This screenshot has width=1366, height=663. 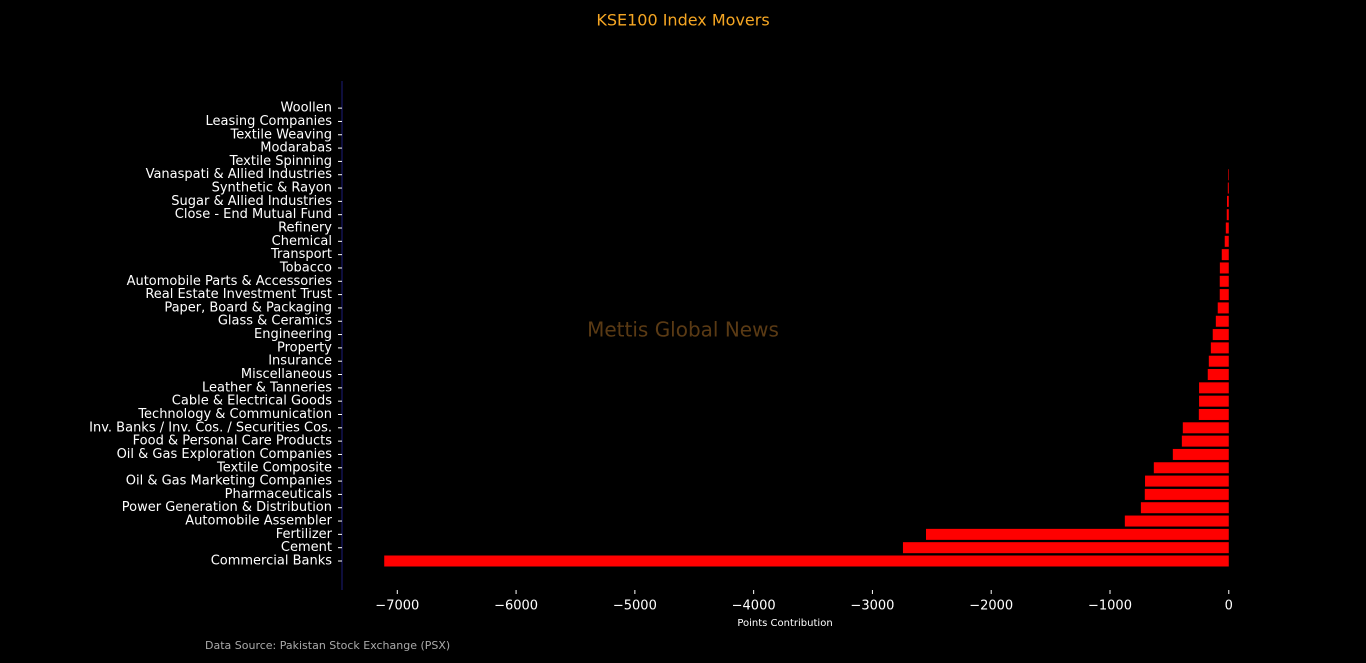 I want to click on y-tick-label: Glass & Ceramics, so click(x=275, y=321).